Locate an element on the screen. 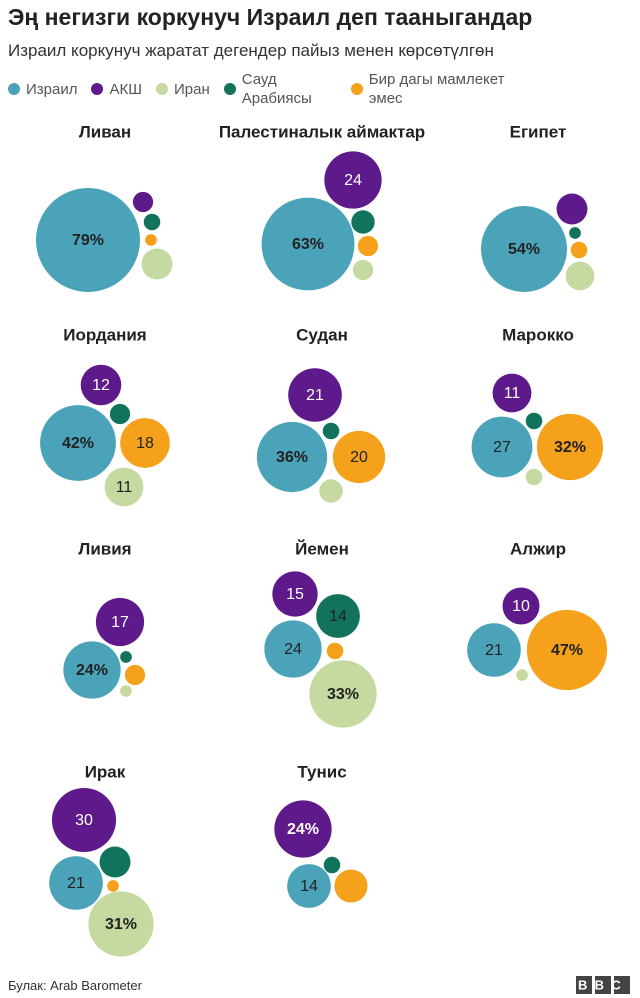 The width and height of the screenshot is (640, 998). logo: BBC is located at coordinates (603, 985).